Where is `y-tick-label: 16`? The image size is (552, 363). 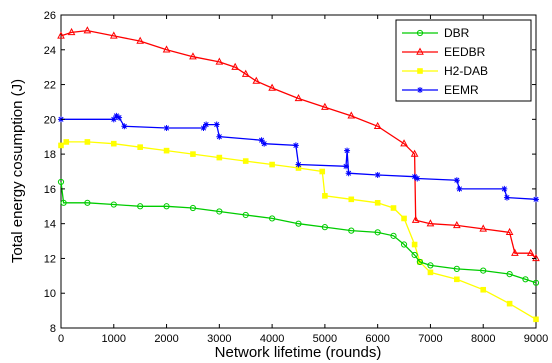 y-tick-label: 16 is located at coordinates (50, 190).